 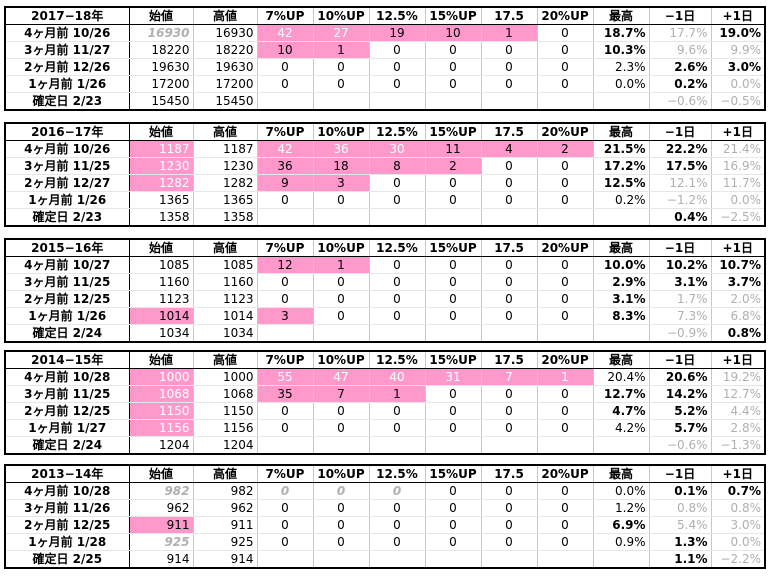 What do you see at coordinates (680, 525) in the screenshot?
I see `cell-minus1: 5.4%` at bounding box center [680, 525].